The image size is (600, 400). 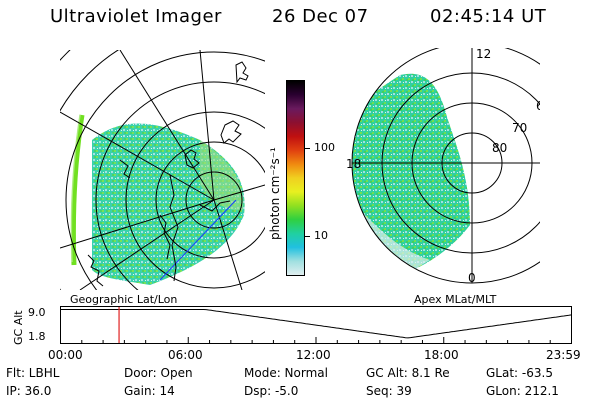 I want to click on mlat-label-70: 70, so click(x=519, y=128).